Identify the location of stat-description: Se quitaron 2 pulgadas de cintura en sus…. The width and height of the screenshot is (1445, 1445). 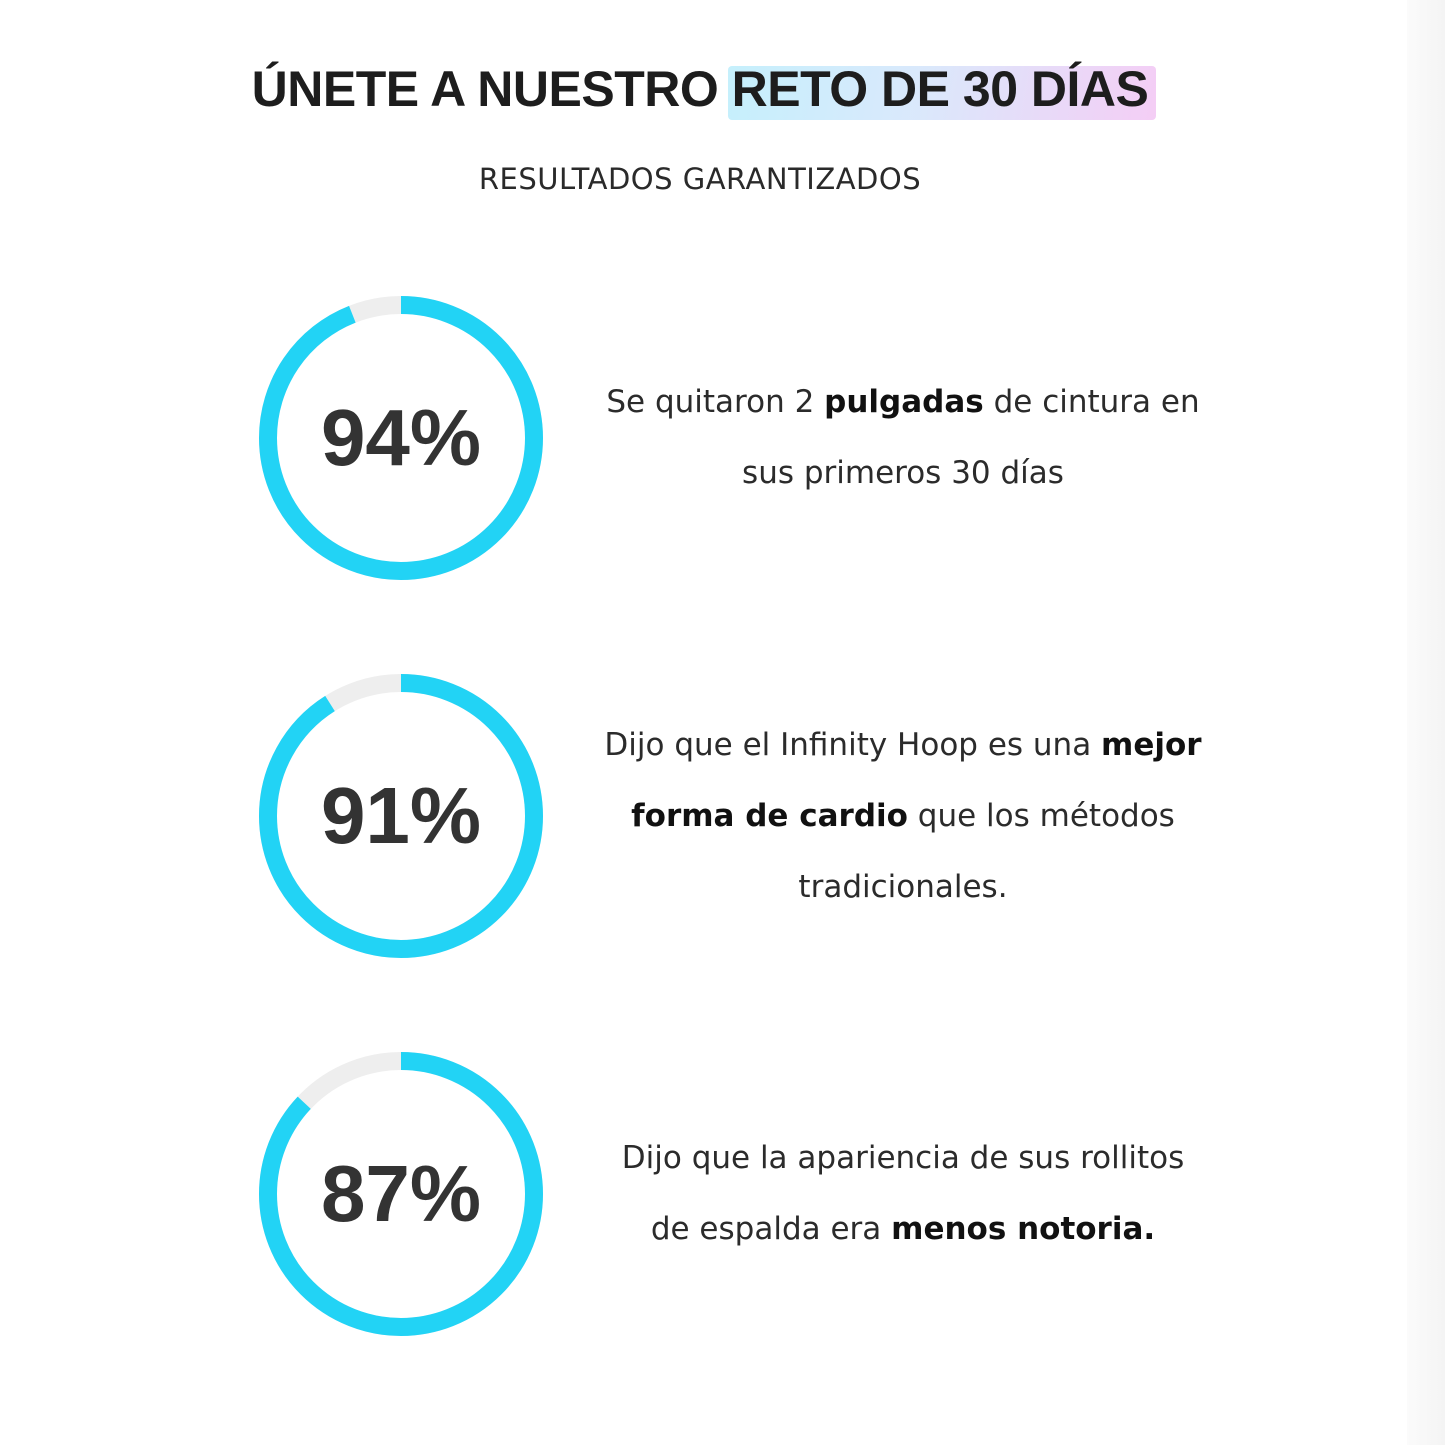
(903, 438).